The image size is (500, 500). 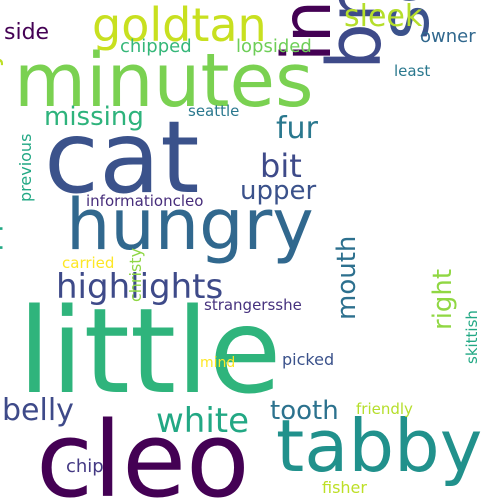 I want to click on word-mouth: mouth, so click(x=347, y=277).